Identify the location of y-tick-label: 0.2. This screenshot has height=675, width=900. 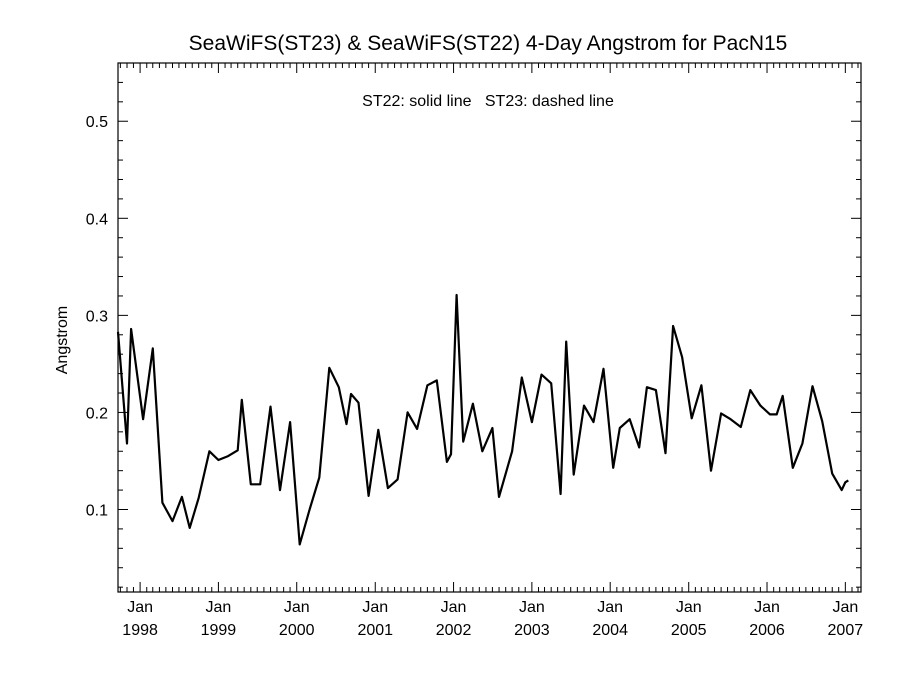
(97, 413).